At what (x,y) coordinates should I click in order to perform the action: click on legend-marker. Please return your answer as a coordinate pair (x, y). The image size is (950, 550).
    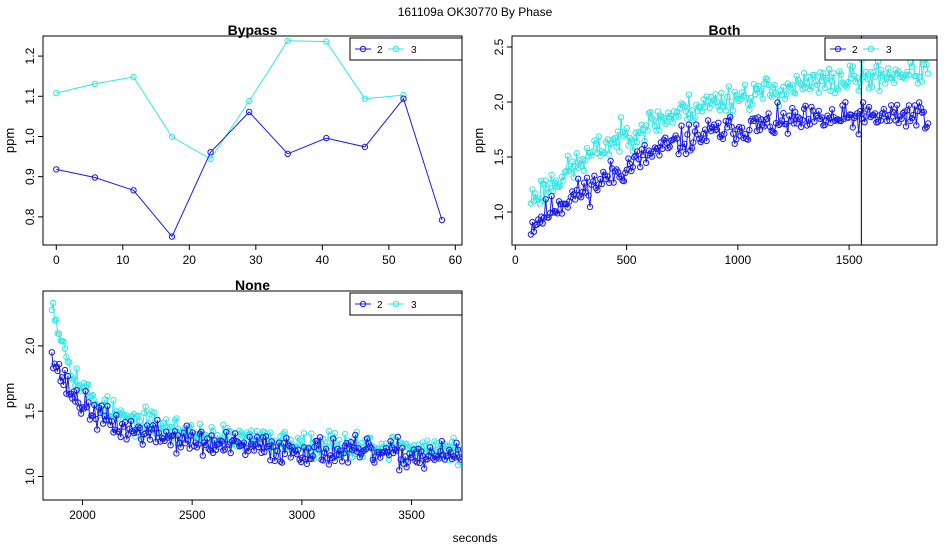
    Looking at the image, I should click on (871, 49).